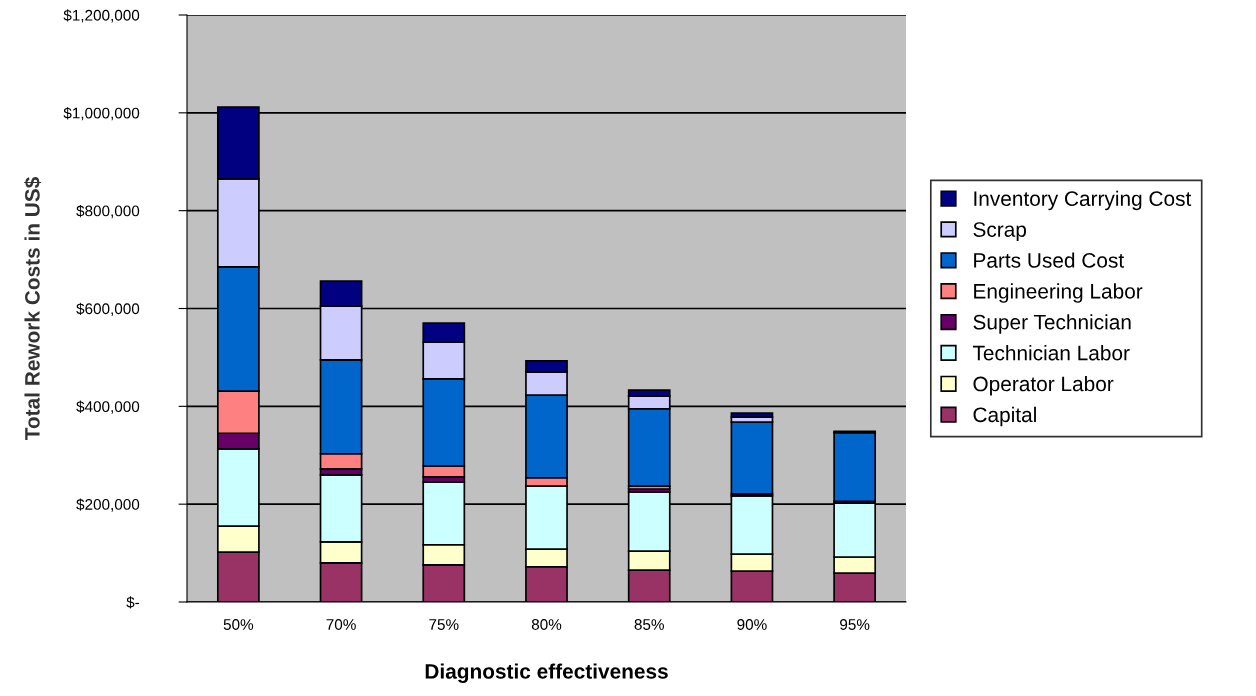  What do you see at coordinates (101, 114) in the screenshot?
I see `y-tick-label: $1,000,000` at bounding box center [101, 114].